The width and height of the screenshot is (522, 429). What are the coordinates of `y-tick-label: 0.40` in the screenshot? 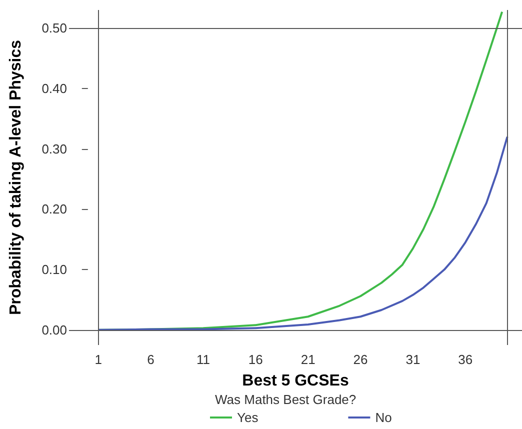 It's located at (54, 88).